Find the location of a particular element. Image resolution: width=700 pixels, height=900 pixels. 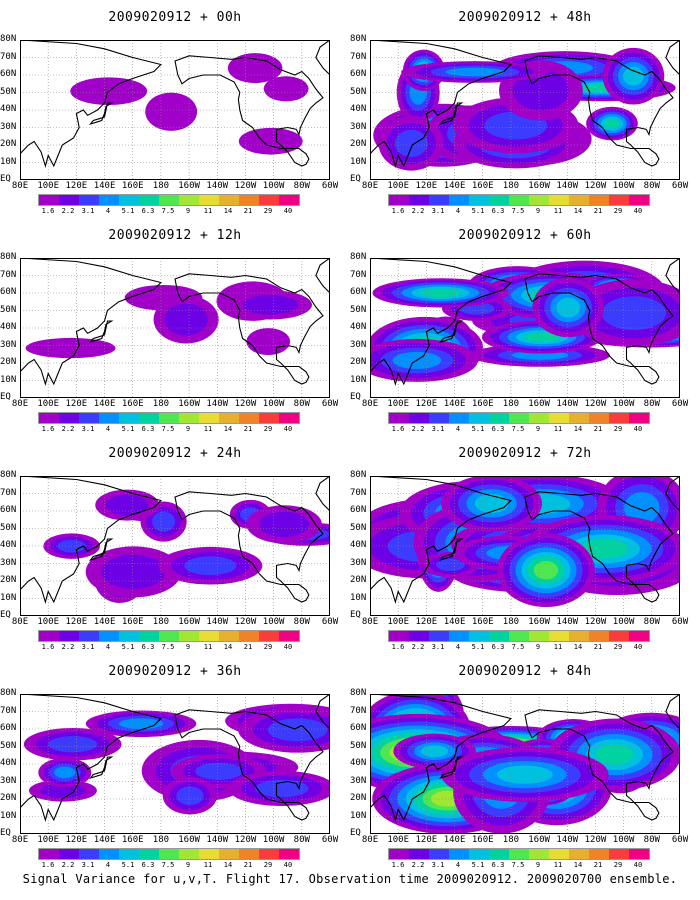

colorbar-label: 6.3 is located at coordinates (498, 865).